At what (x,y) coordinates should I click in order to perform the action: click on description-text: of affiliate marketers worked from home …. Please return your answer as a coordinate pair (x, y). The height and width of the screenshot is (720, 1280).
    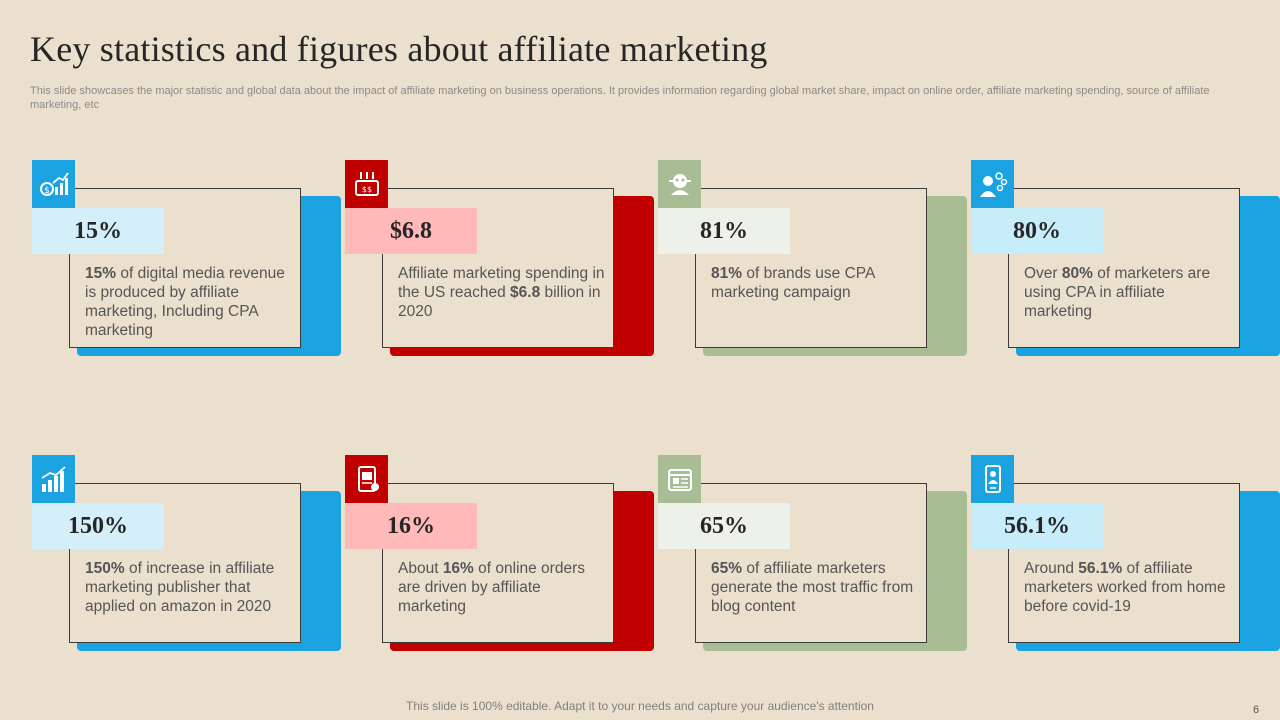
    Looking at the image, I should click on (1125, 587).